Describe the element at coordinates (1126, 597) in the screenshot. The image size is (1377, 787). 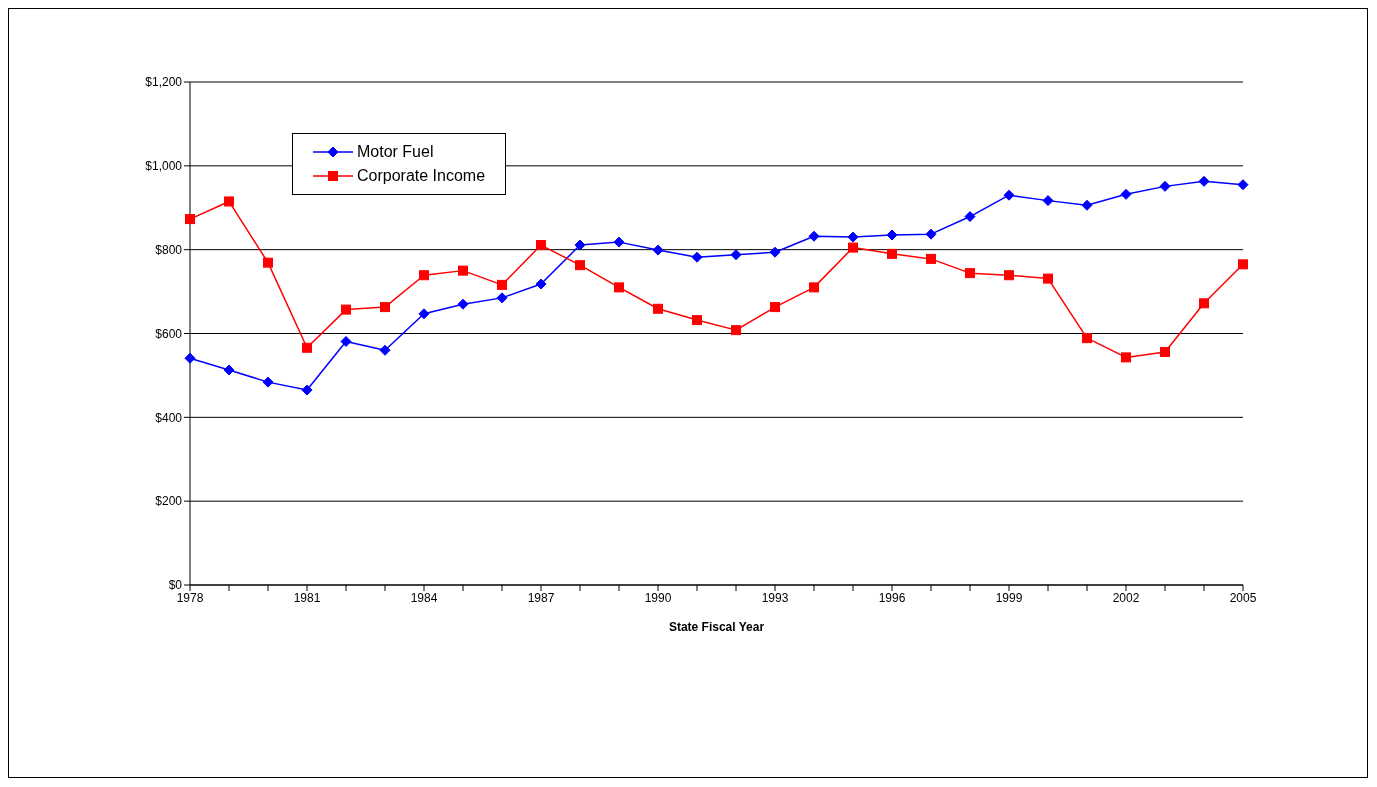
I see `x-tick-label: 2002` at that location.